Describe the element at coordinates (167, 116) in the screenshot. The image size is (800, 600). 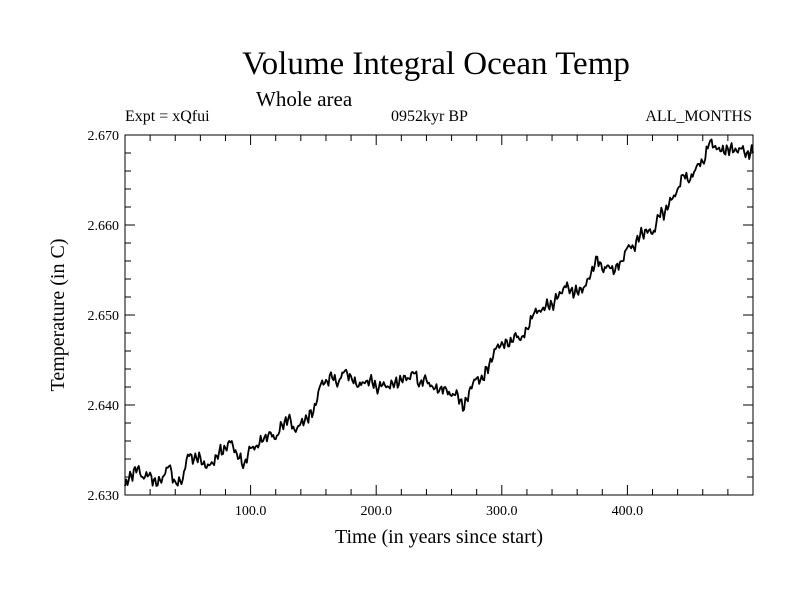
I see `experiment-label: Expt = xQfui` at that location.